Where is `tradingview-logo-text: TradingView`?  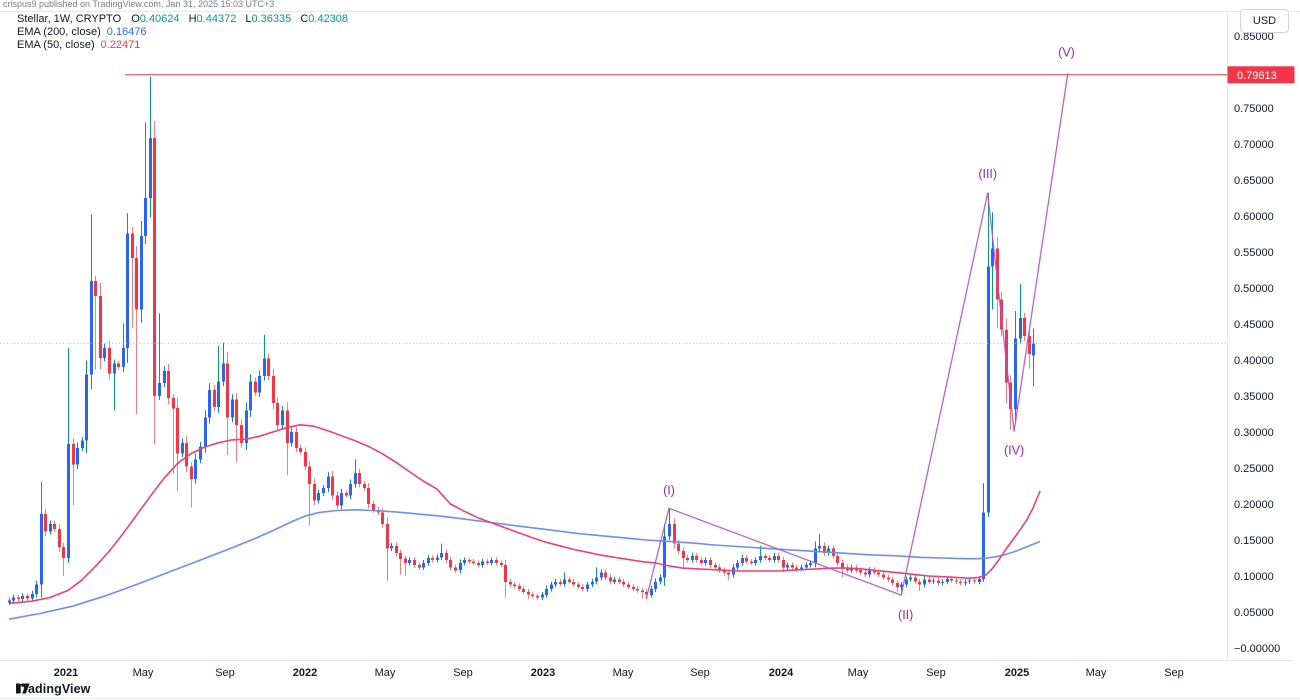
tradingview-logo-text: TradingView is located at coordinates (53, 689).